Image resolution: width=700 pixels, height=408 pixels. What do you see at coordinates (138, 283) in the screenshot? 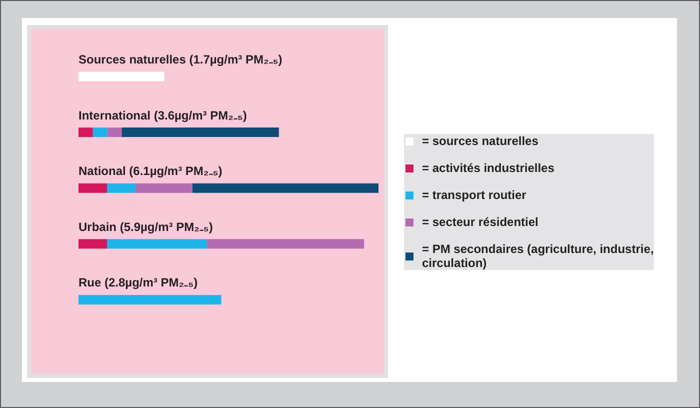
I see `y-tick-label: Rue (2.8µg/m³ PM₂₋₅)` at bounding box center [138, 283].